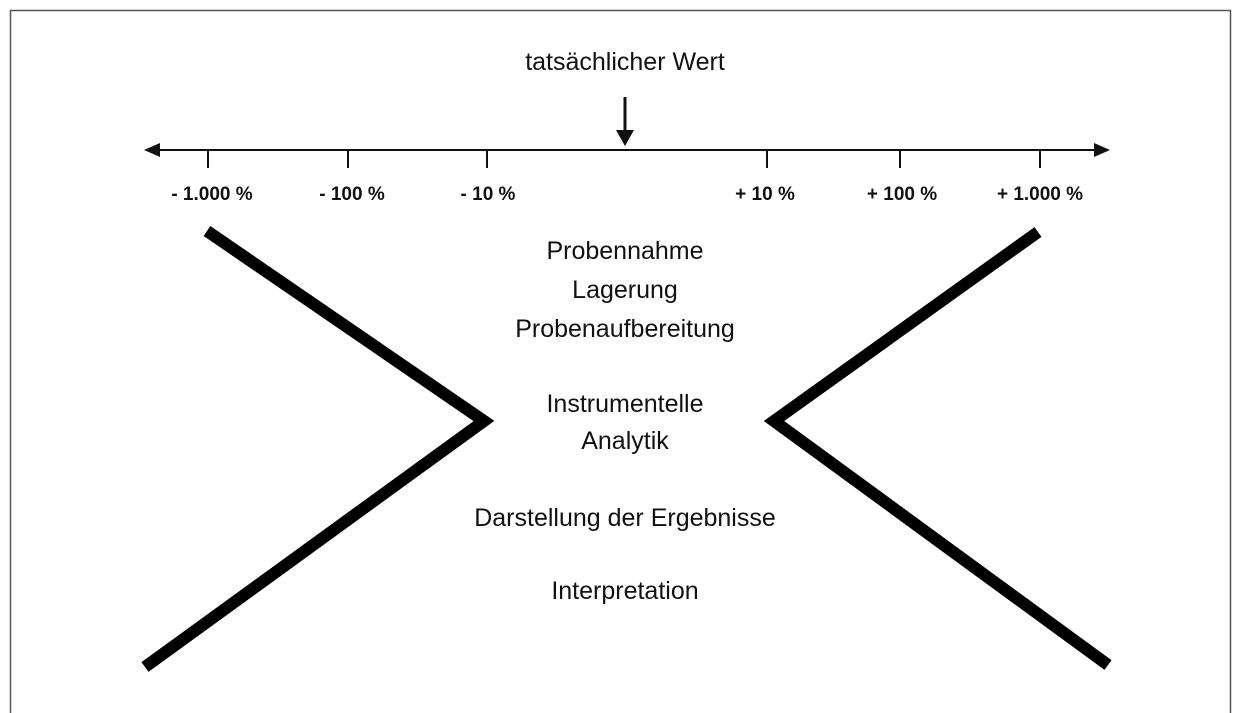 Image resolution: width=1242 pixels, height=713 pixels. Describe the element at coordinates (624, 404) in the screenshot. I see `stage: Instrumentelle` at that location.